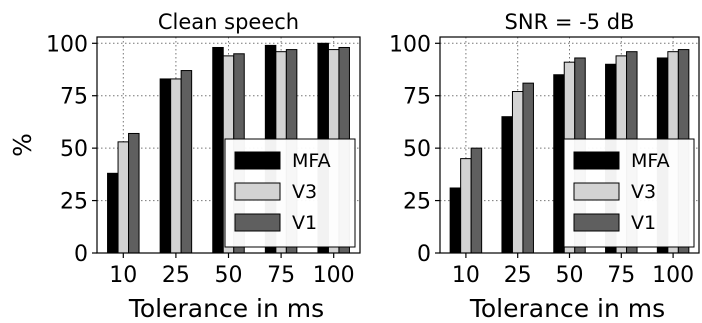  Describe the element at coordinates (570, 22) in the screenshot. I see `chart-title: SNR = -5 dB` at that location.